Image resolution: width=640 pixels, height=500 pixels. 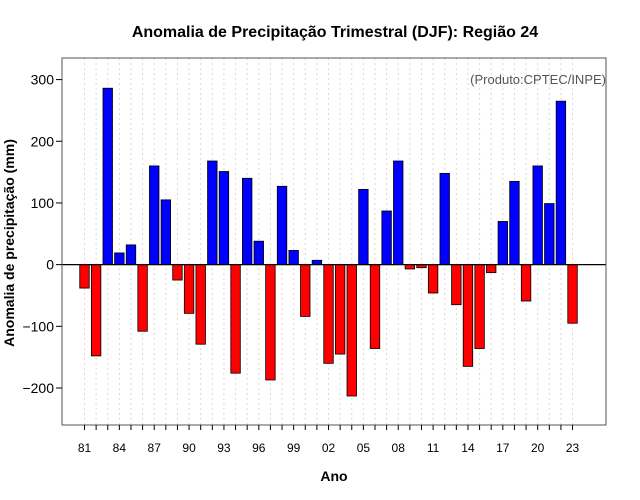 I want to click on bar-2006, so click(x=375, y=306).